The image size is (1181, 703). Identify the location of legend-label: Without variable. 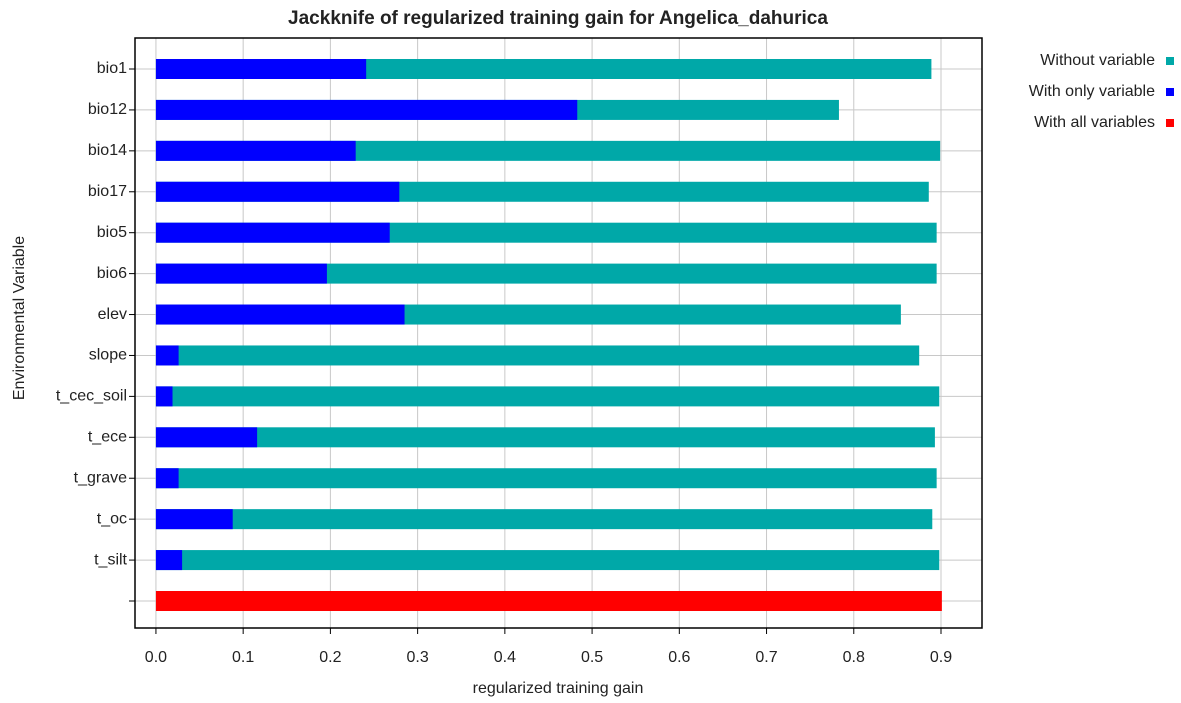
(1097, 60).